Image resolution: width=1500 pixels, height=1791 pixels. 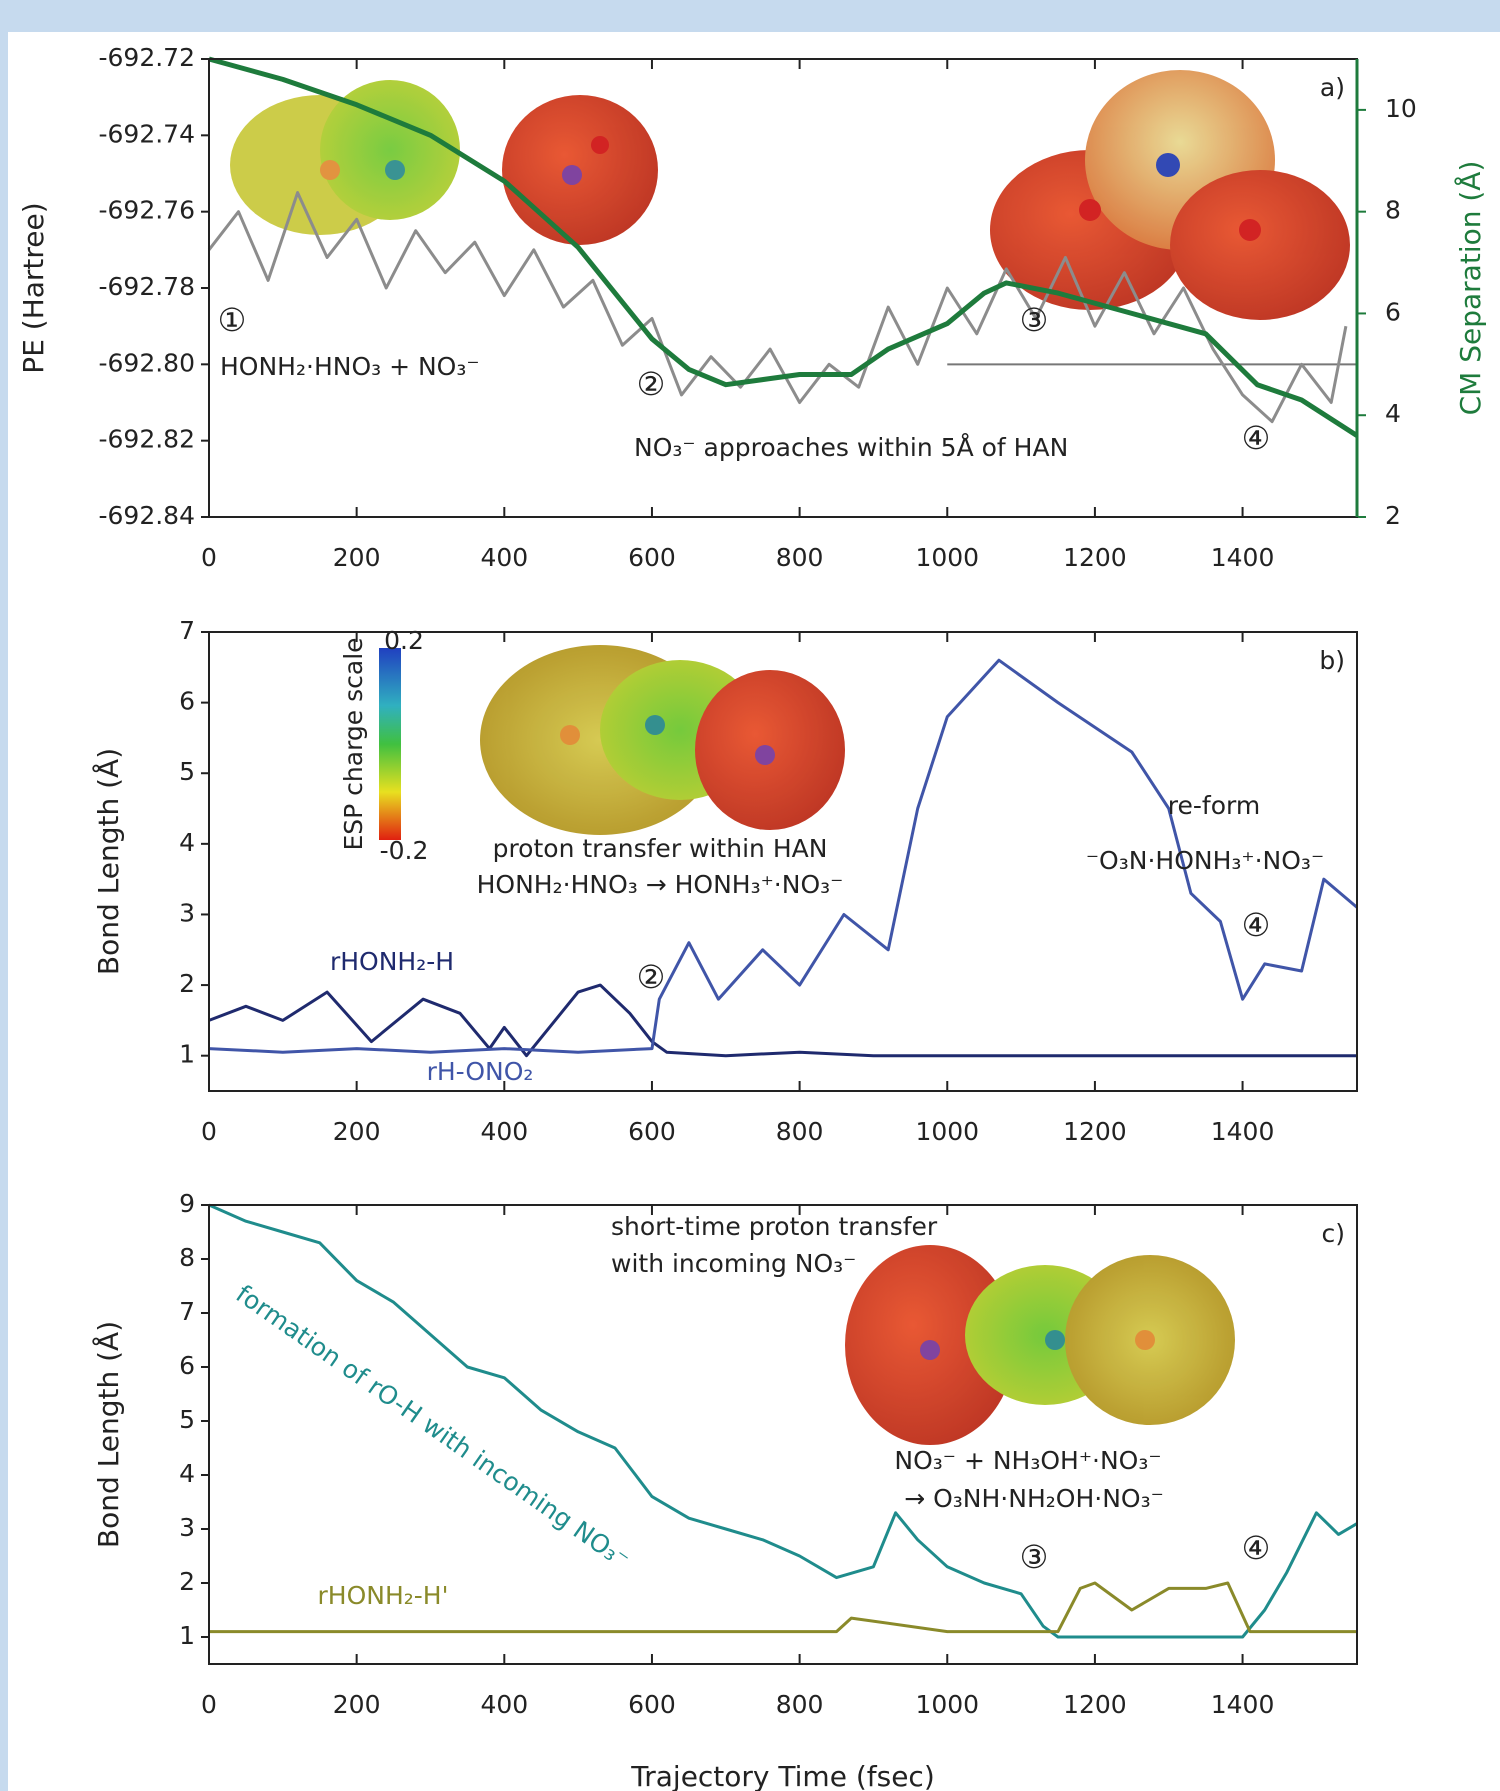 I want to click on annotation: proton transfer within HAN, so click(x=660, y=848).